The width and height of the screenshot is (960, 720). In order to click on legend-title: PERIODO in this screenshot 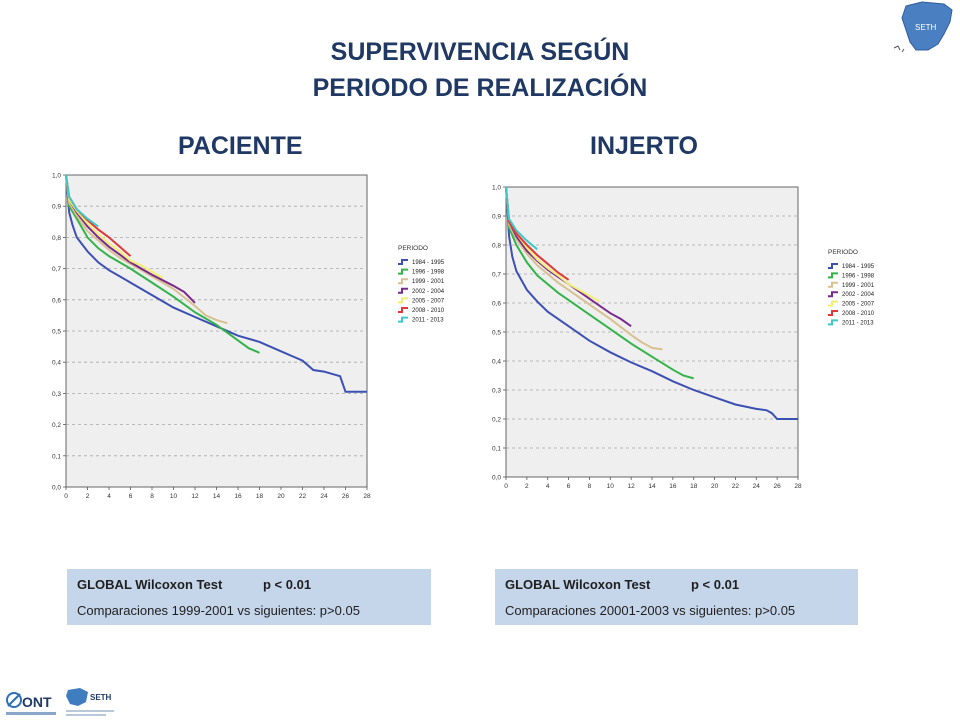, I will do `click(413, 248)`.